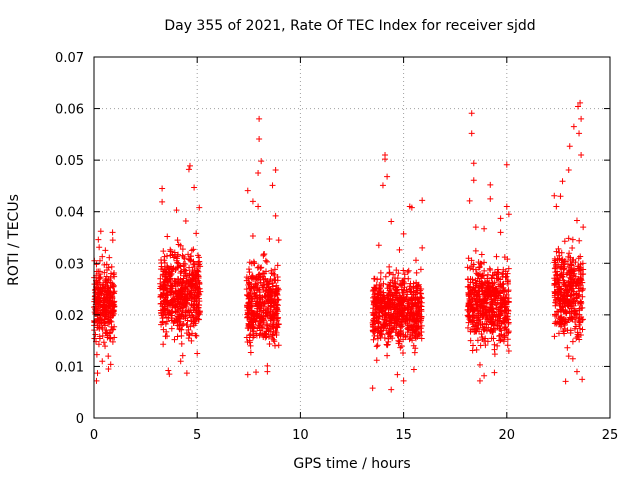 This screenshot has width=640, height=480. I want to click on y-tick-label: 0.05, so click(69, 161).